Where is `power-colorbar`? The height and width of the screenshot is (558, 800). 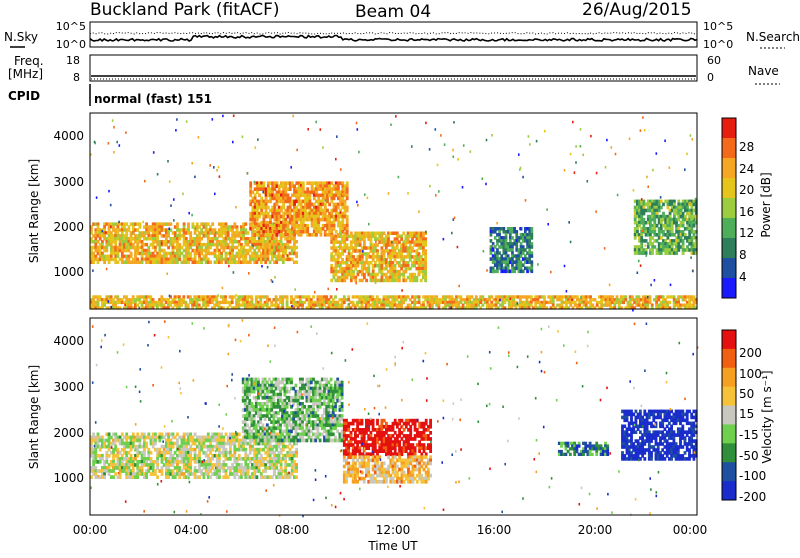 power-colorbar is located at coordinates (729, 208).